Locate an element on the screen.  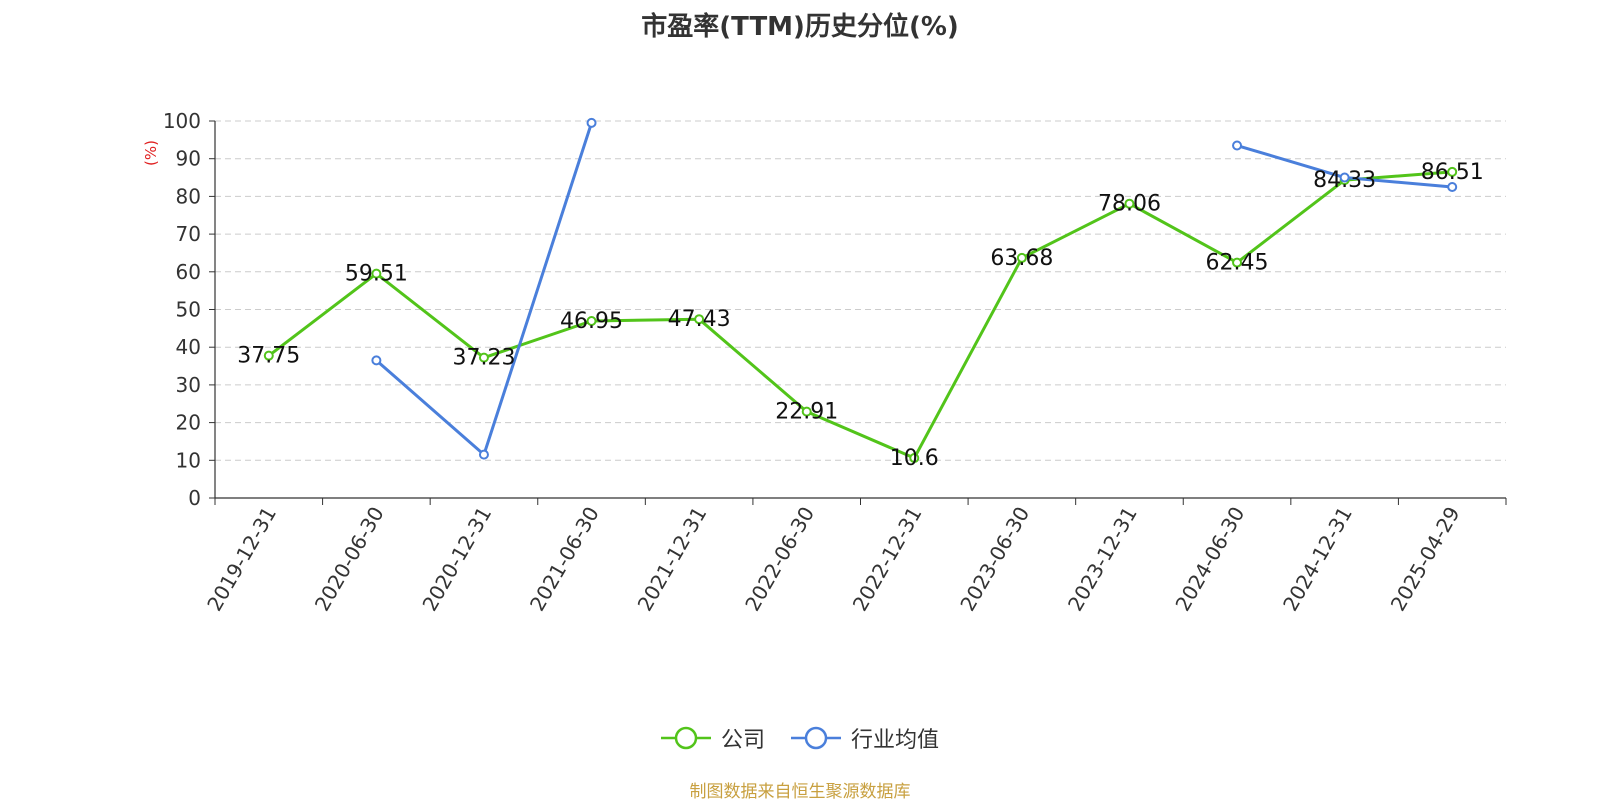
data-label: 46.95 is located at coordinates (591, 321).